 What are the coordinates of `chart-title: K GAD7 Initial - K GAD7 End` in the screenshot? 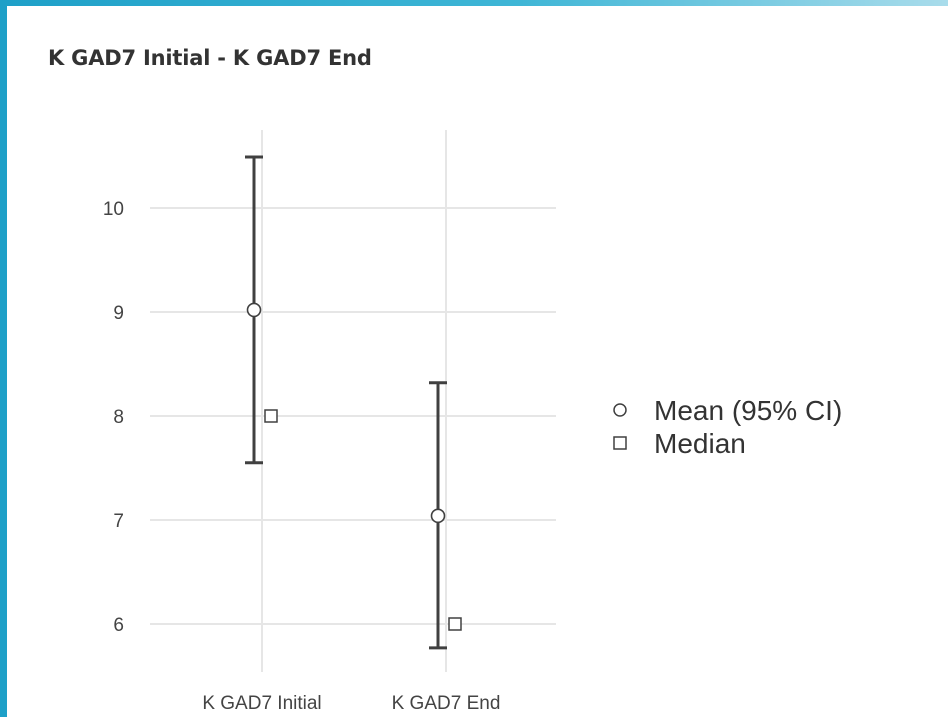 It's located at (210, 58).